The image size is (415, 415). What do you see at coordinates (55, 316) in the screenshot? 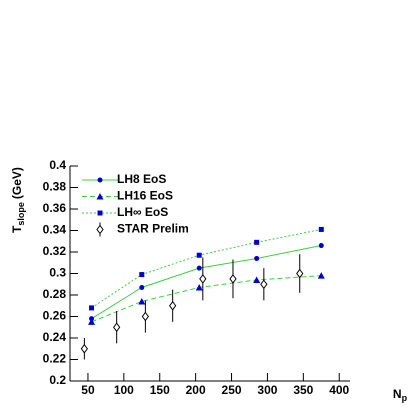
I see `y-tick-label: 0.26` at bounding box center [55, 316].